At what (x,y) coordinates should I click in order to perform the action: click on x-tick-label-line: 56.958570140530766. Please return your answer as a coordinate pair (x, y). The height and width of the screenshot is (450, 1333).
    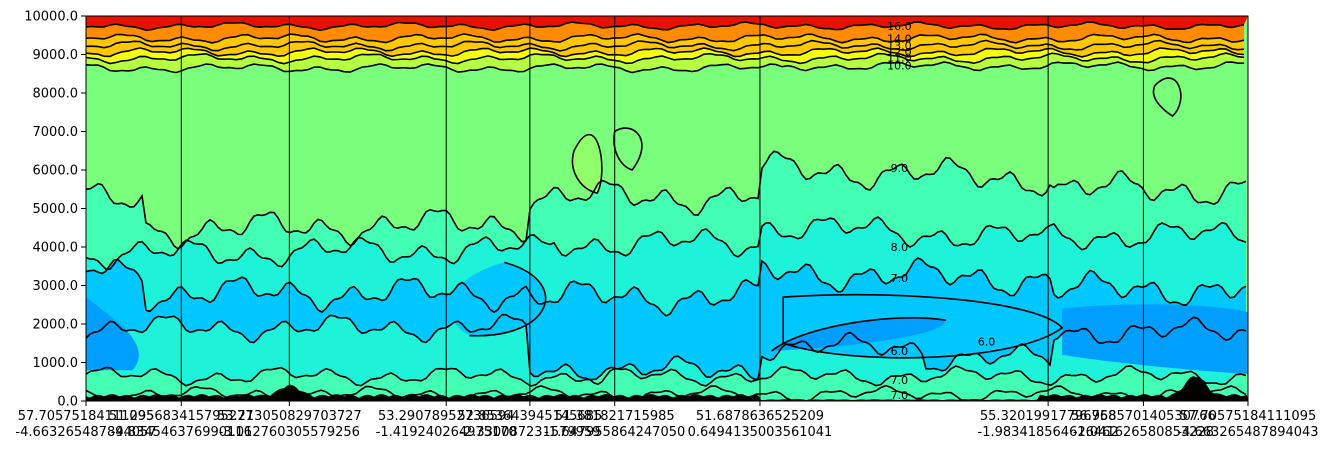
    Looking at the image, I should click on (1143, 416).